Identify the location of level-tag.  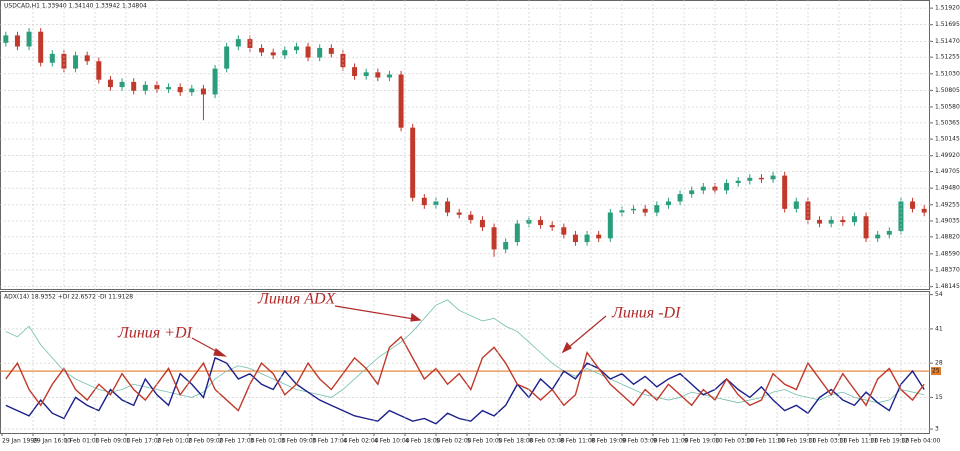
(936, 371).